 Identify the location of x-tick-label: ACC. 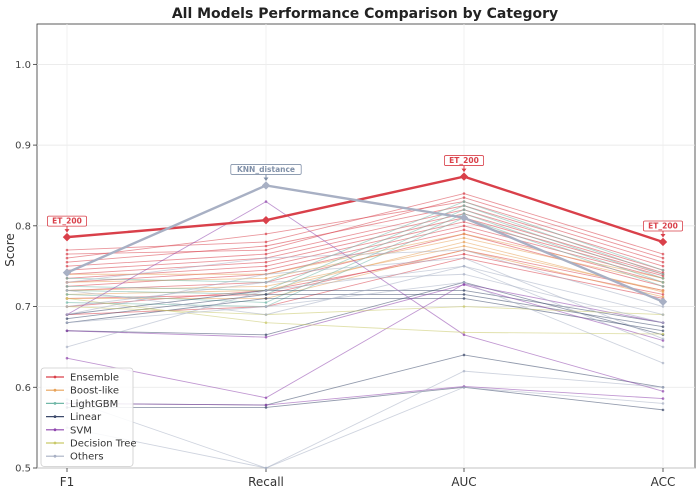
(663, 482).